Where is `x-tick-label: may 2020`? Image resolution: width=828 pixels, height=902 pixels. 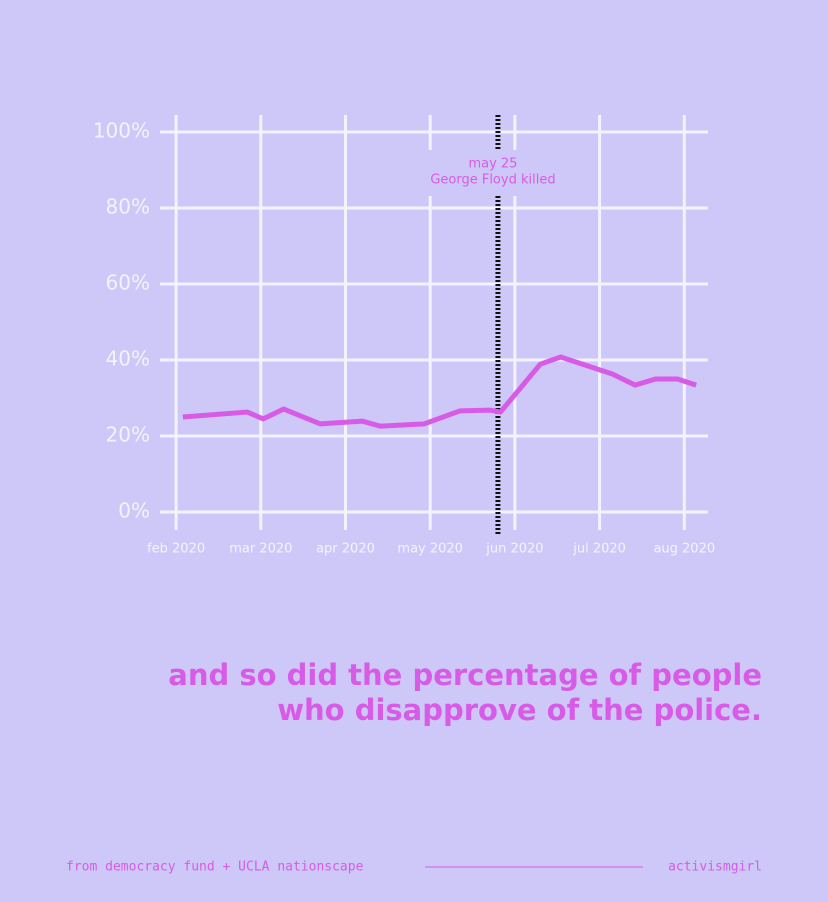 x-tick-label: may 2020 is located at coordinates (430, 549).